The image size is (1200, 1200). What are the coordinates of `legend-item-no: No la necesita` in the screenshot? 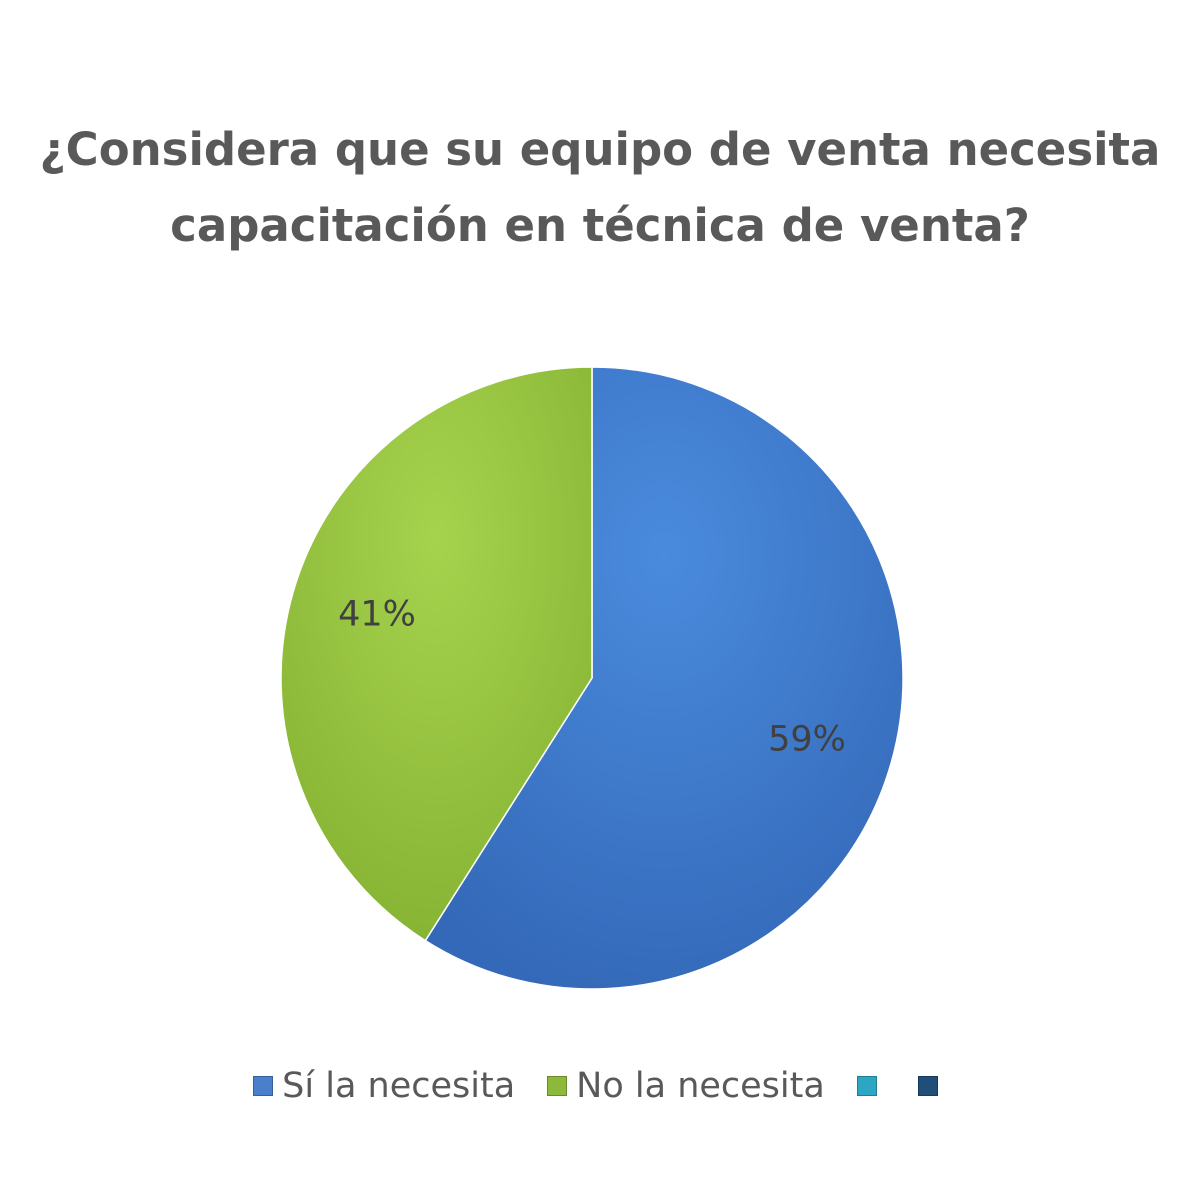 It's located at (686, 1086).